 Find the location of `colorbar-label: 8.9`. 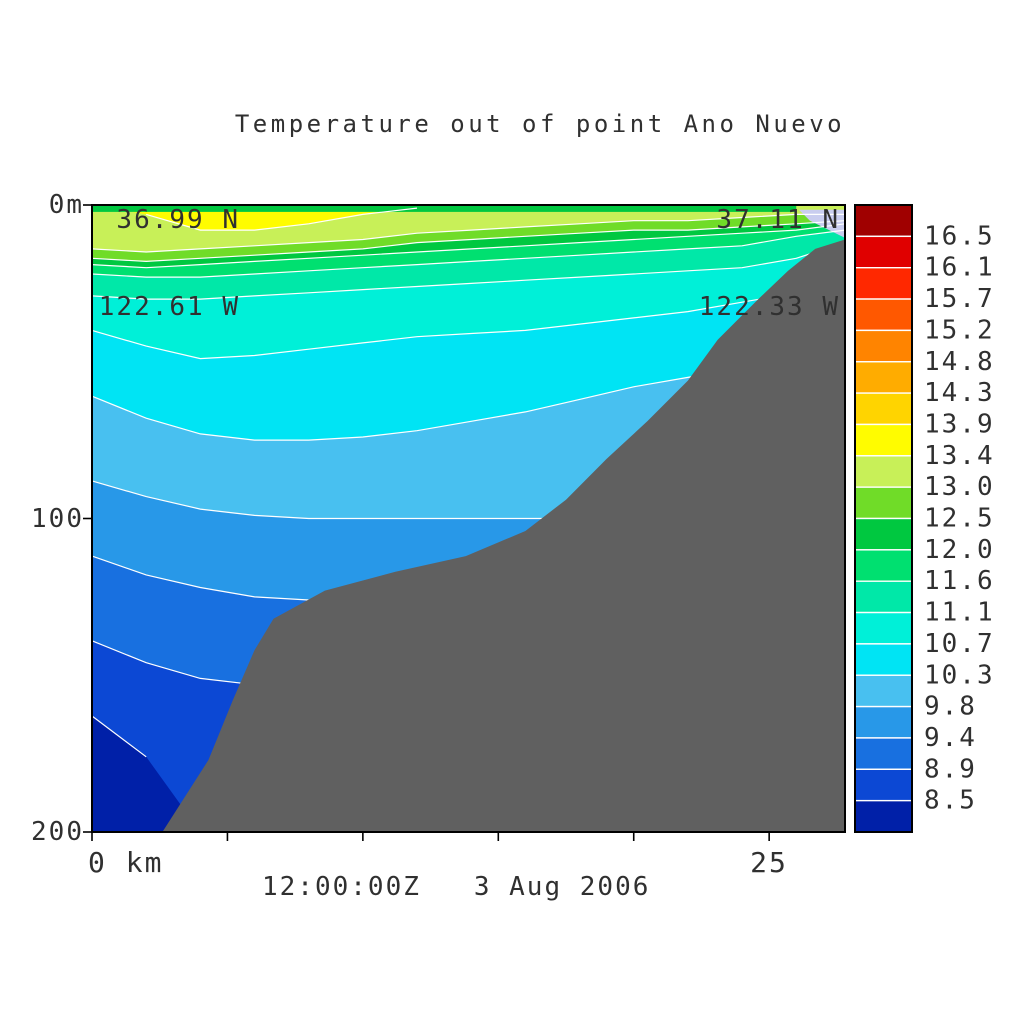

colorbar-label: 8.9 is located at coordinates (950, 769).